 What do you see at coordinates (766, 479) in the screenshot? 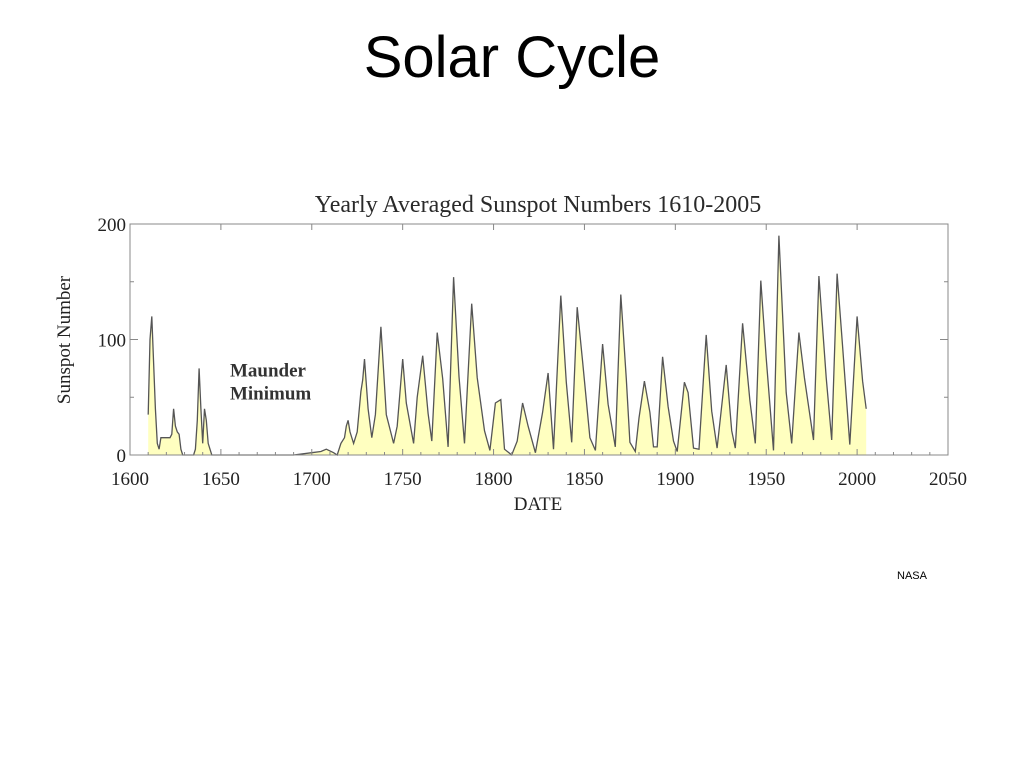
I see `x-tick-label: 1950` at bounding box center [766, 479].